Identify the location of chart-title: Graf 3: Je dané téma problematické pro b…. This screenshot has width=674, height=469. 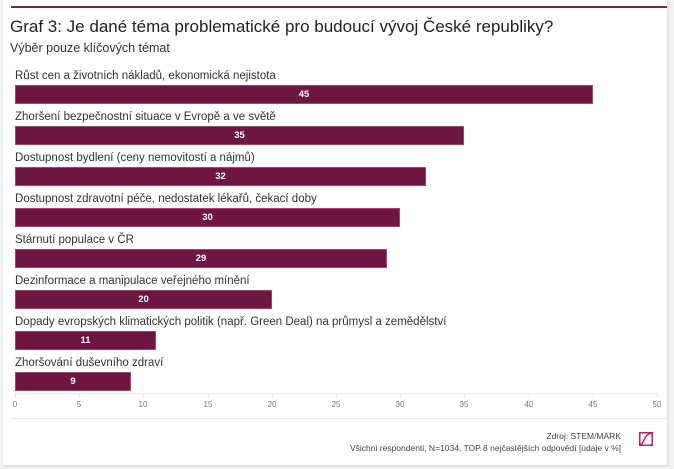
(282, 26).